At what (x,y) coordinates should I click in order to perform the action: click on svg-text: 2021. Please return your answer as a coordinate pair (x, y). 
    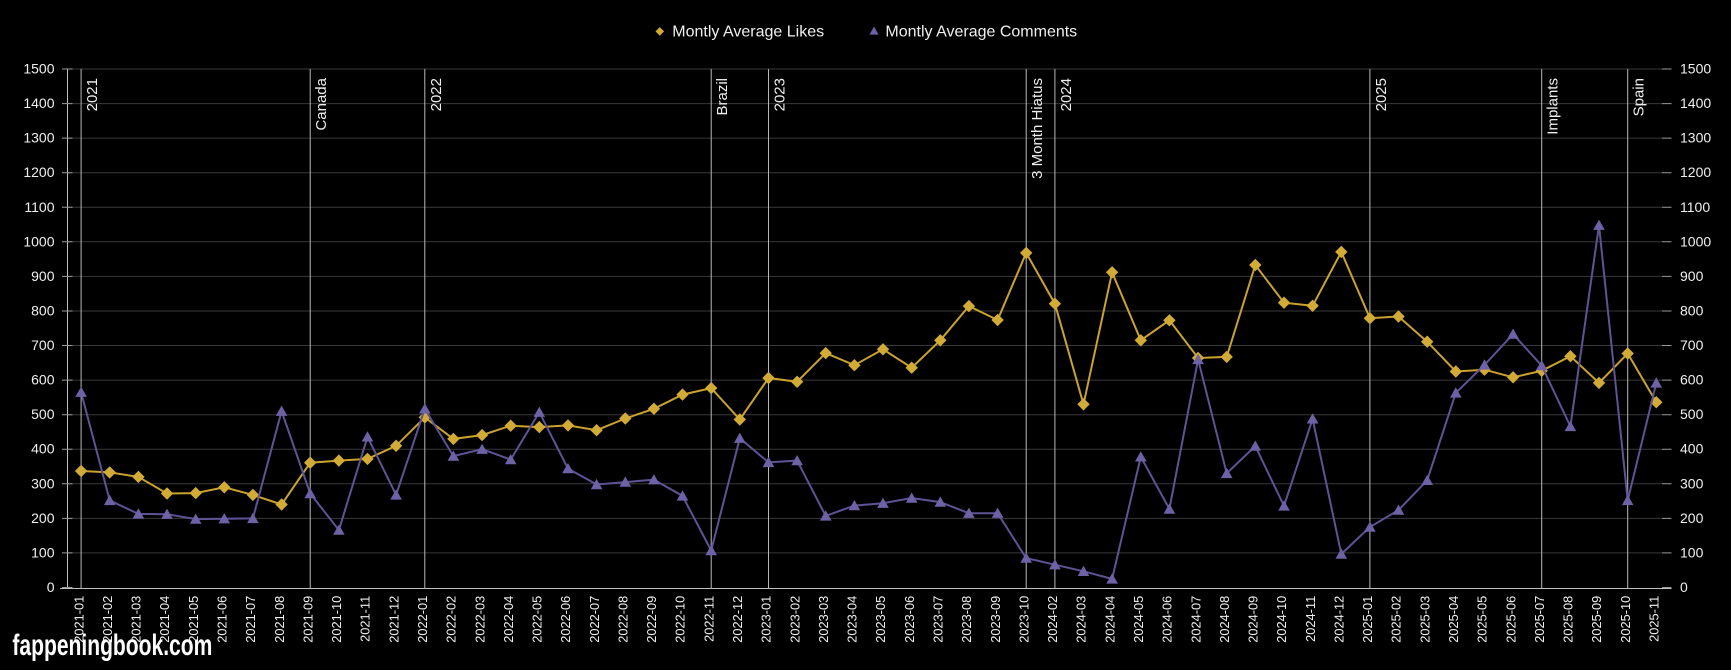
    Looking at the image, I should click on (92, 94).